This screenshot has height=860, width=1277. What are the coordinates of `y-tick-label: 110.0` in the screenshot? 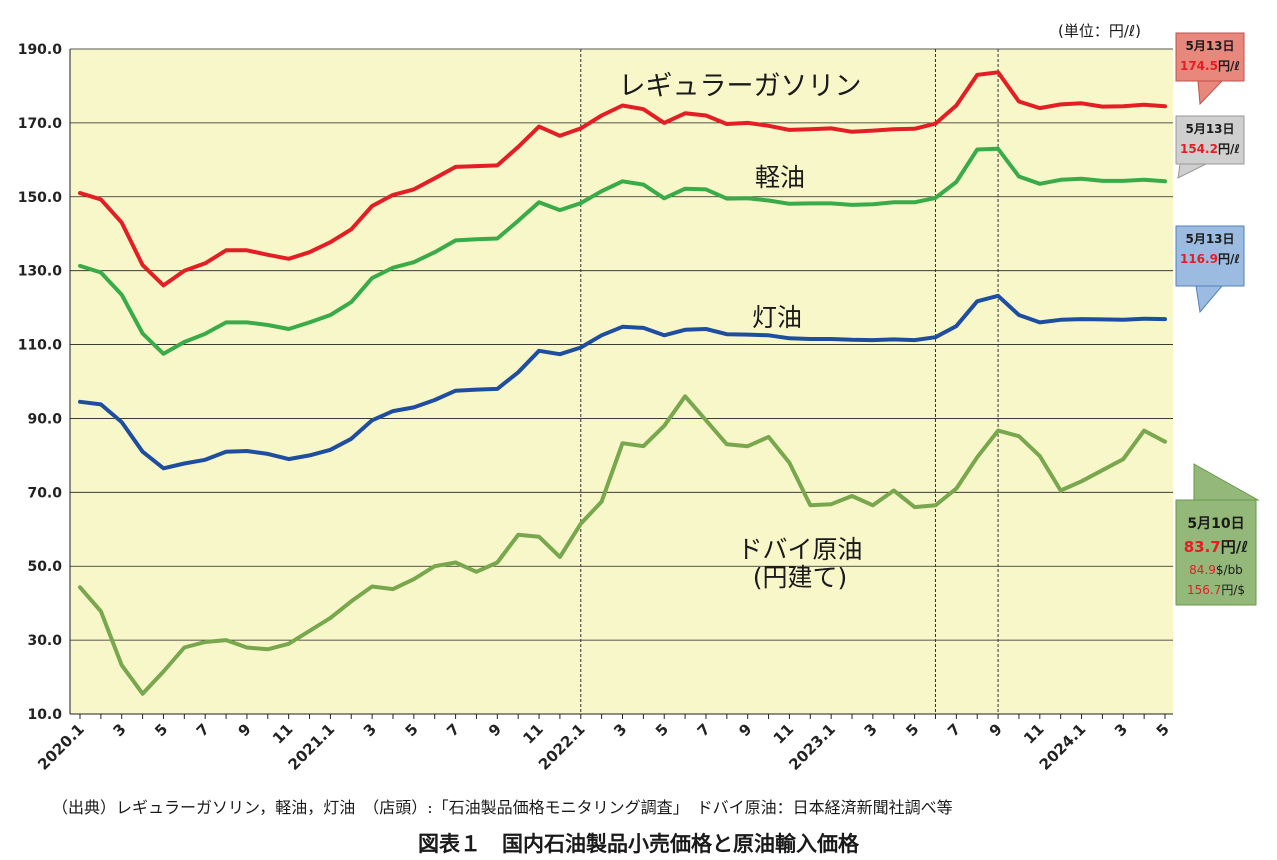 It's located at (40, 346).